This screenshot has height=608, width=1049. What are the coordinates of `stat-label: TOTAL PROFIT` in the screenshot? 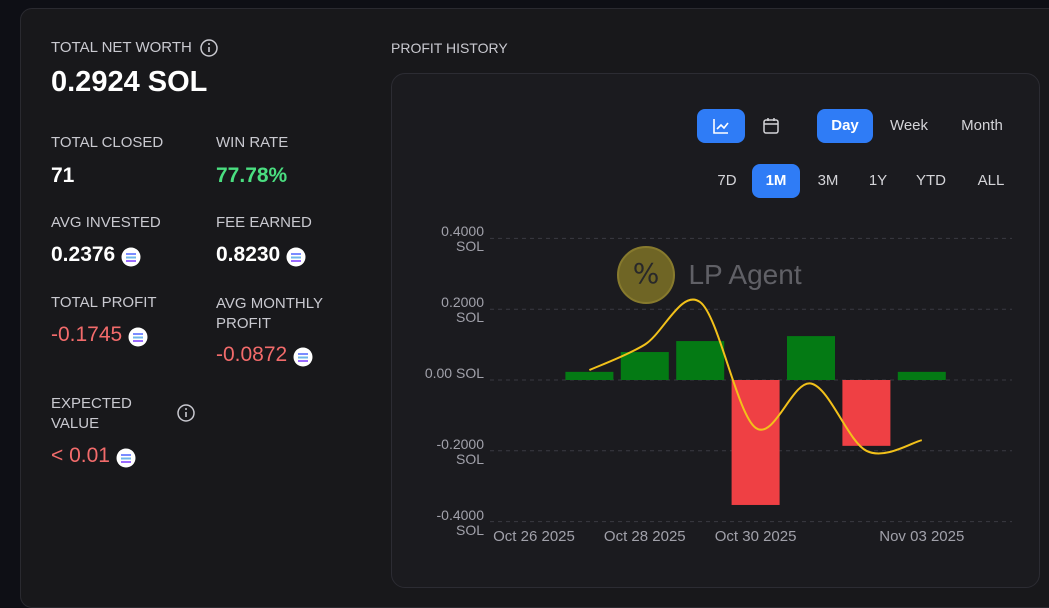 It's located at (104, 302).